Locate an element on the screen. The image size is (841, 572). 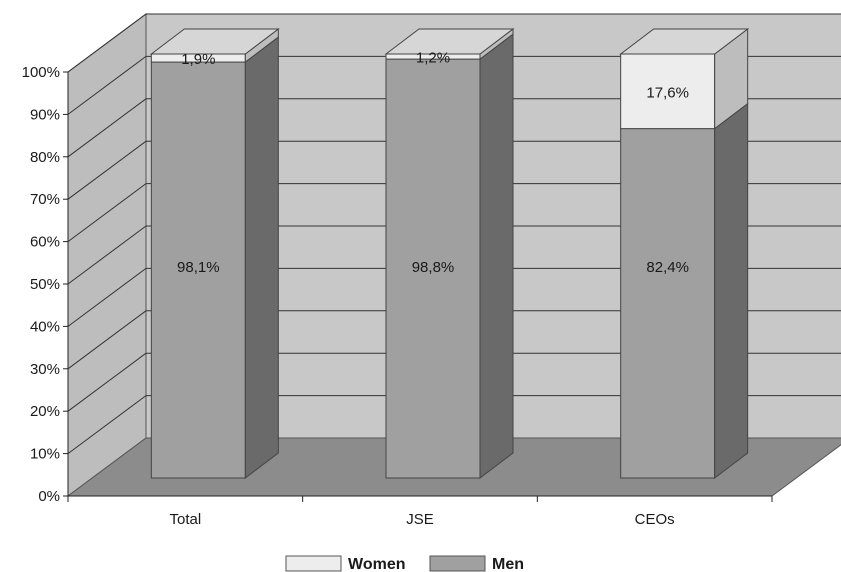
x-axis: Total JSE CEOs is located at coordinates (420, 511).